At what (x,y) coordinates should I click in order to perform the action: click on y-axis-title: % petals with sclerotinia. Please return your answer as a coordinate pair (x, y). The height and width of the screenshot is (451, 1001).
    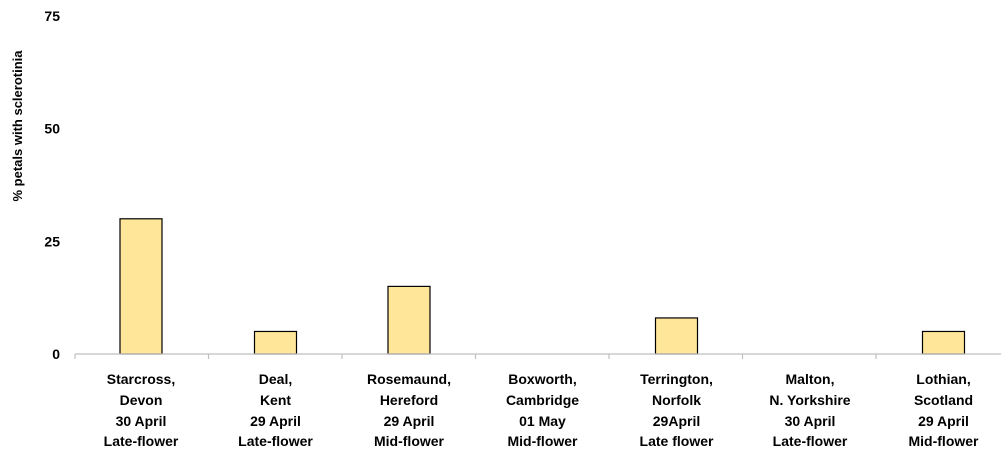
    Looking at the image, I should click on (17, 126).